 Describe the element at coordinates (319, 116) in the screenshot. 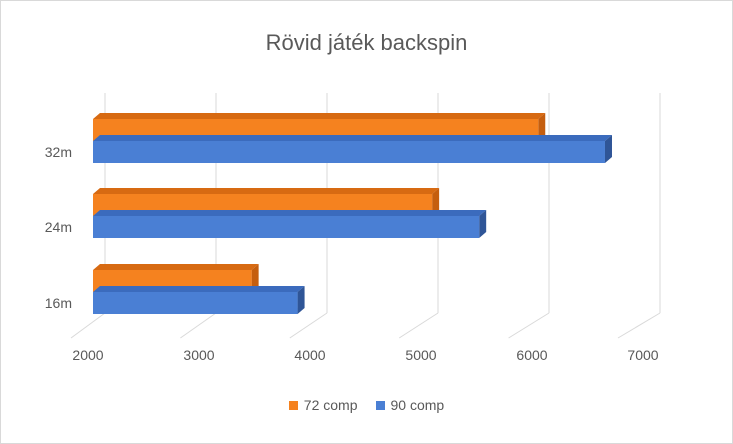

I see `bar-72-comp-32m-top` at that location.